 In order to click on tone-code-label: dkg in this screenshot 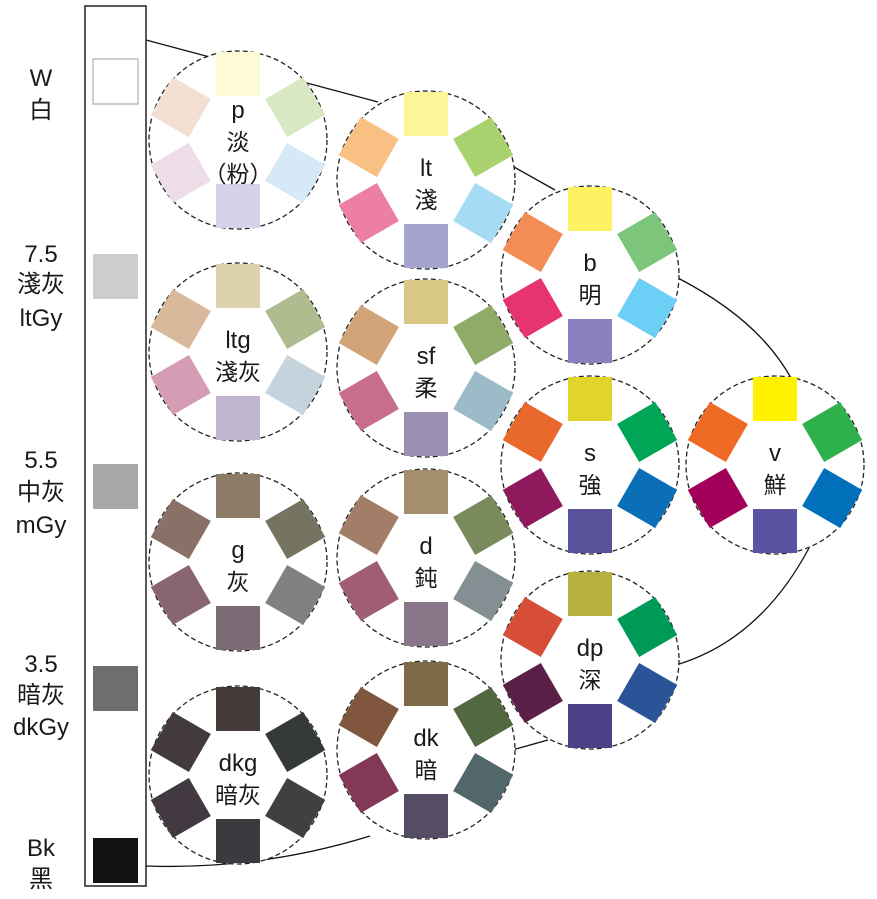, I will do `click(238, 763)`.